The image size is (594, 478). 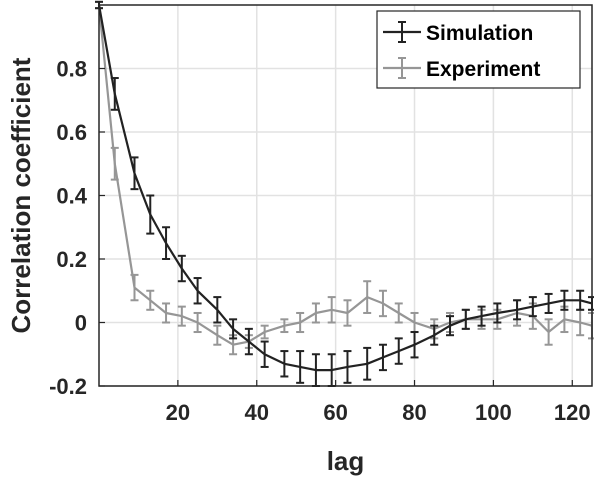 I want to click on y-tick-label: 0.4, so click(x=71, y=196).